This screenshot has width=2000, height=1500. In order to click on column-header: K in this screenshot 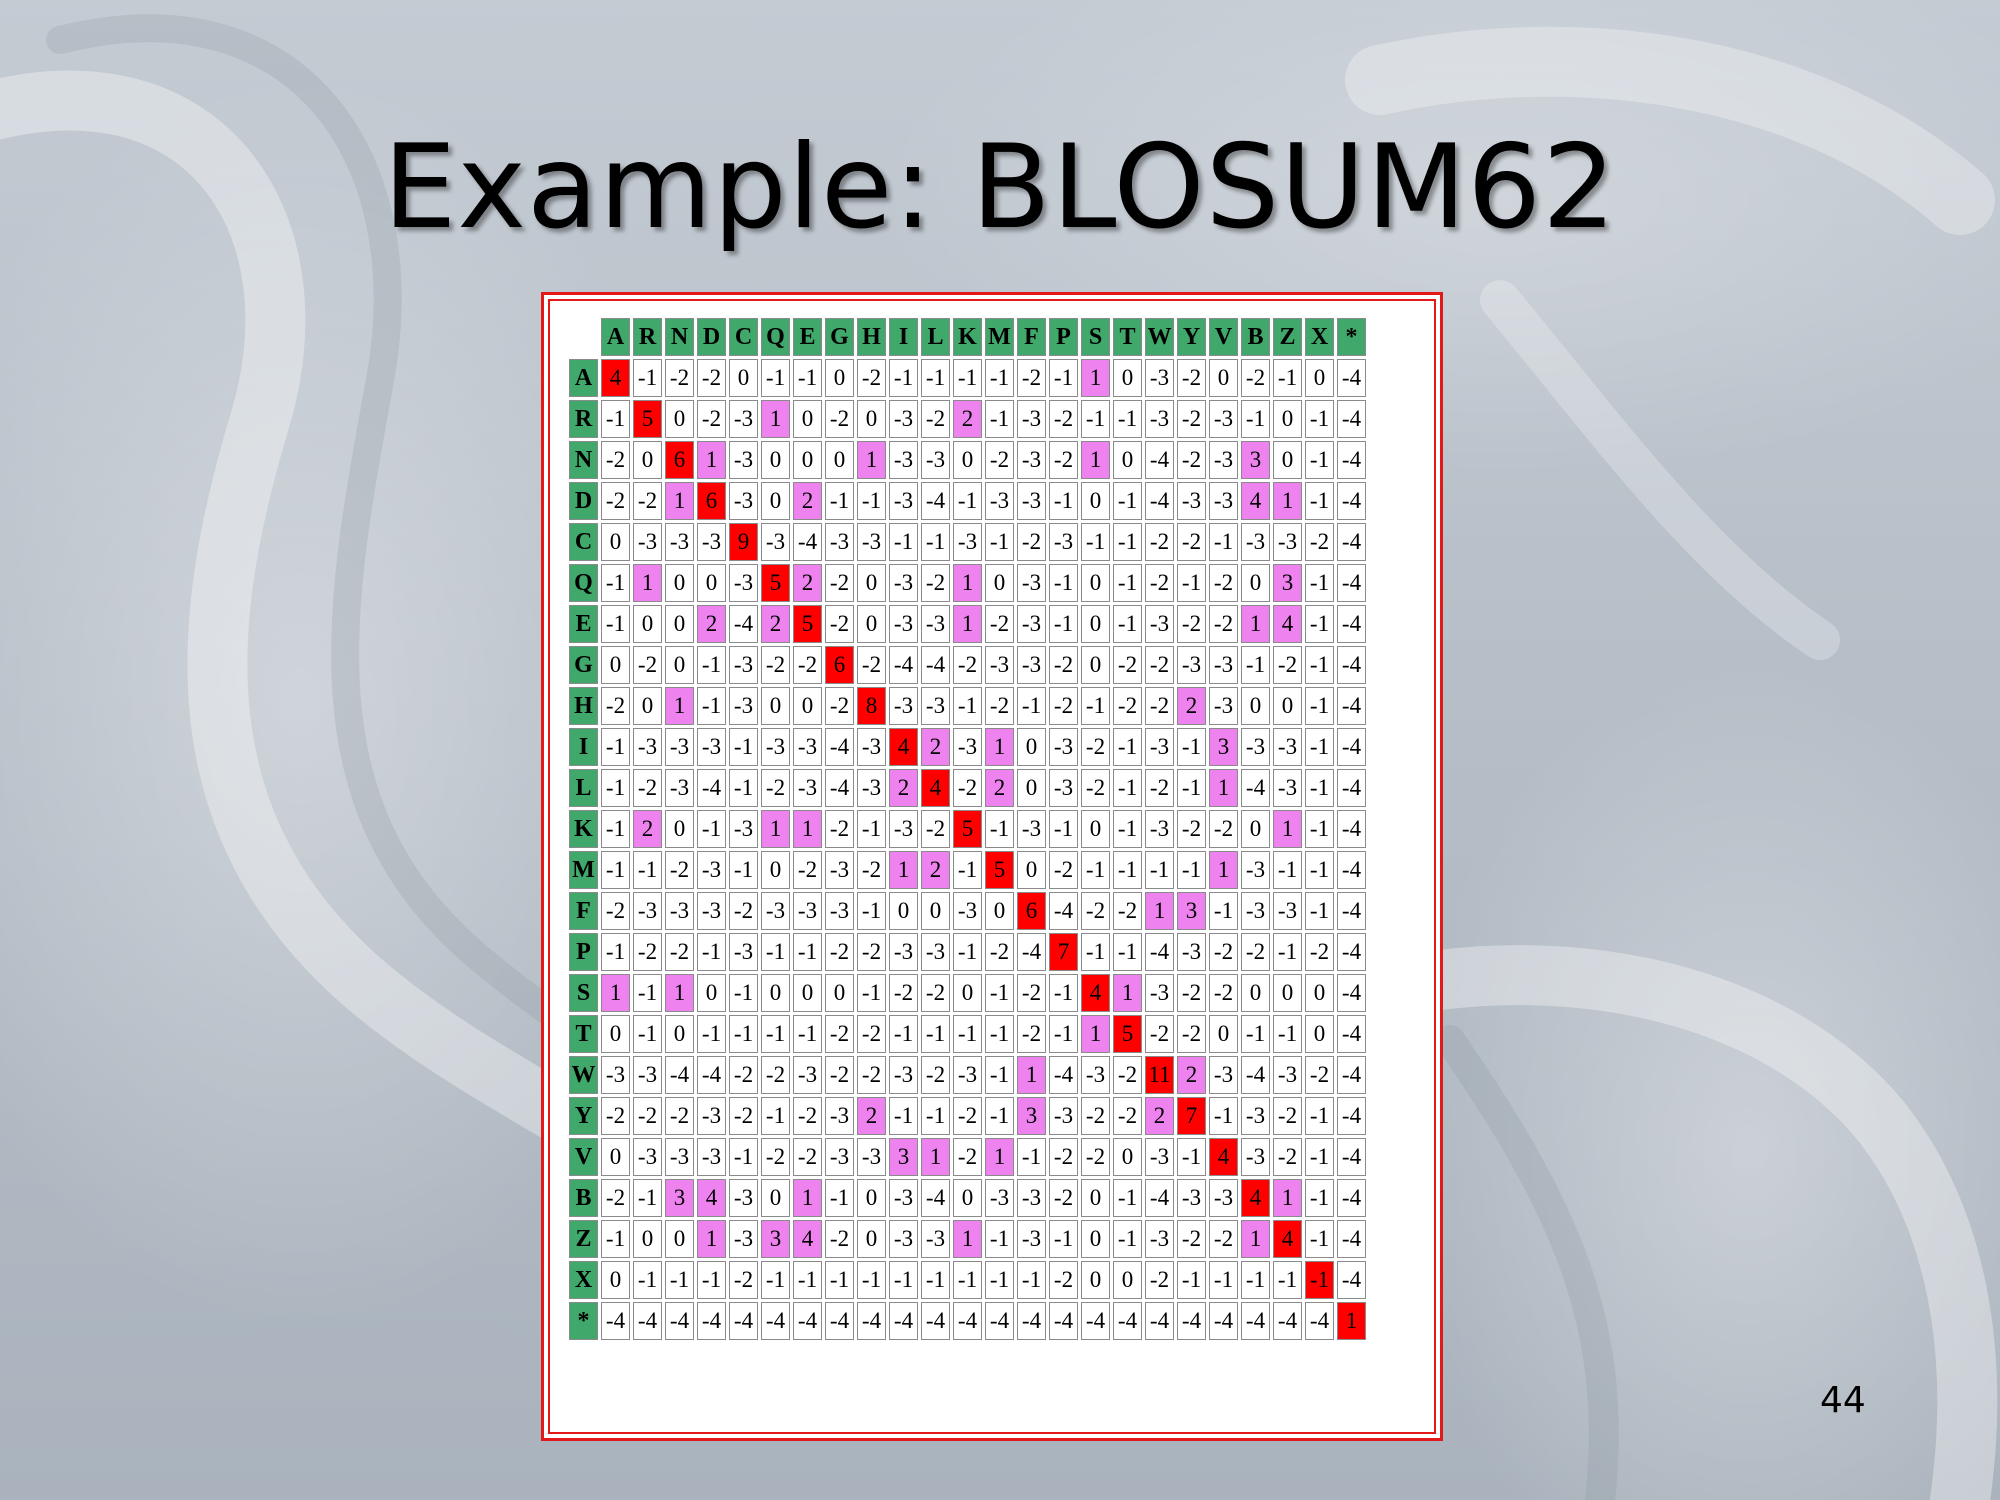, I will do `click(967, 337)`.